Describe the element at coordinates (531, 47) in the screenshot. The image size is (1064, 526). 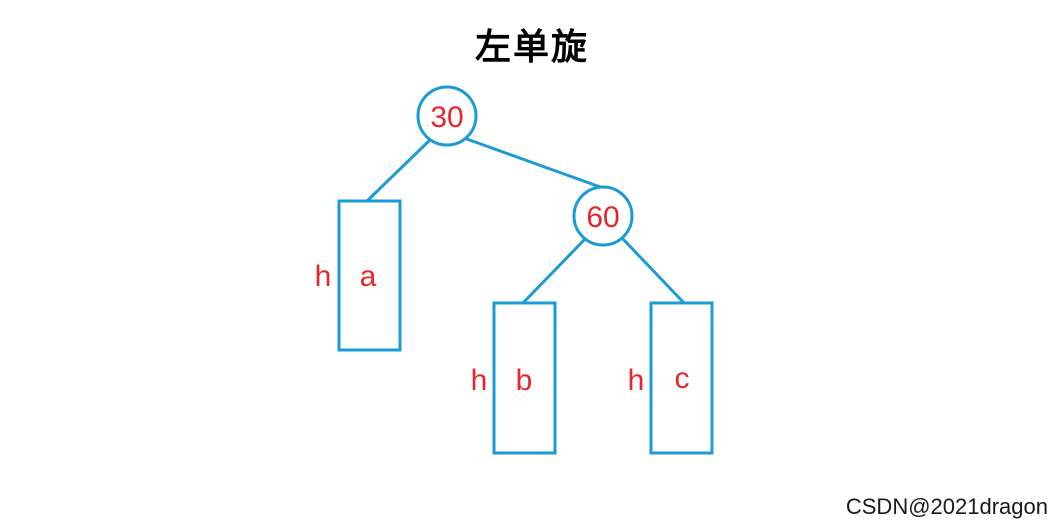
I see `diagram-title: 左单旋` at that location.